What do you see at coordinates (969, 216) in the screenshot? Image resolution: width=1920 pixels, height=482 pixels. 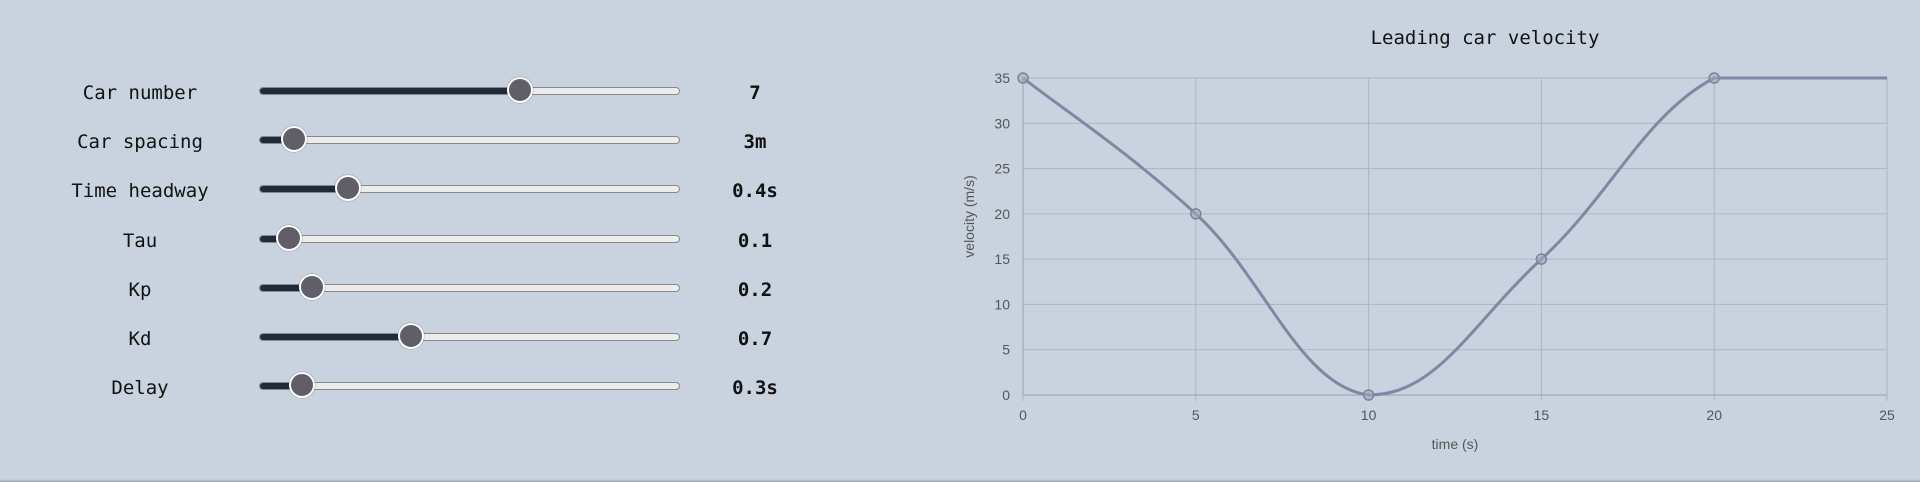 I see `y-axis-label: velocity (m/s)` at bounding box center [969, 216].